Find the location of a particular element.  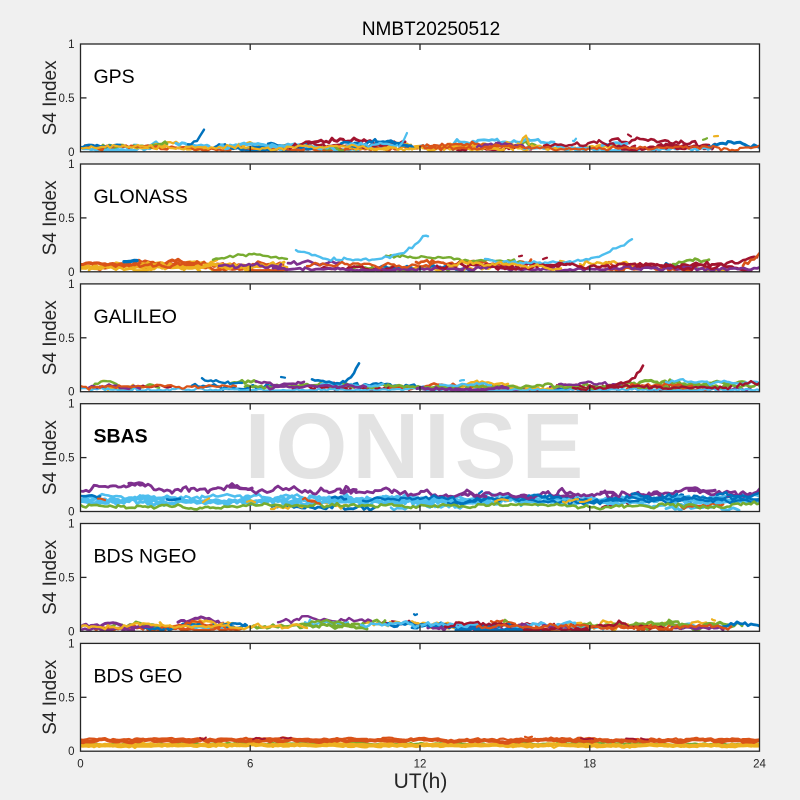

svg-text: 6 is located at coordinates (250, 765).